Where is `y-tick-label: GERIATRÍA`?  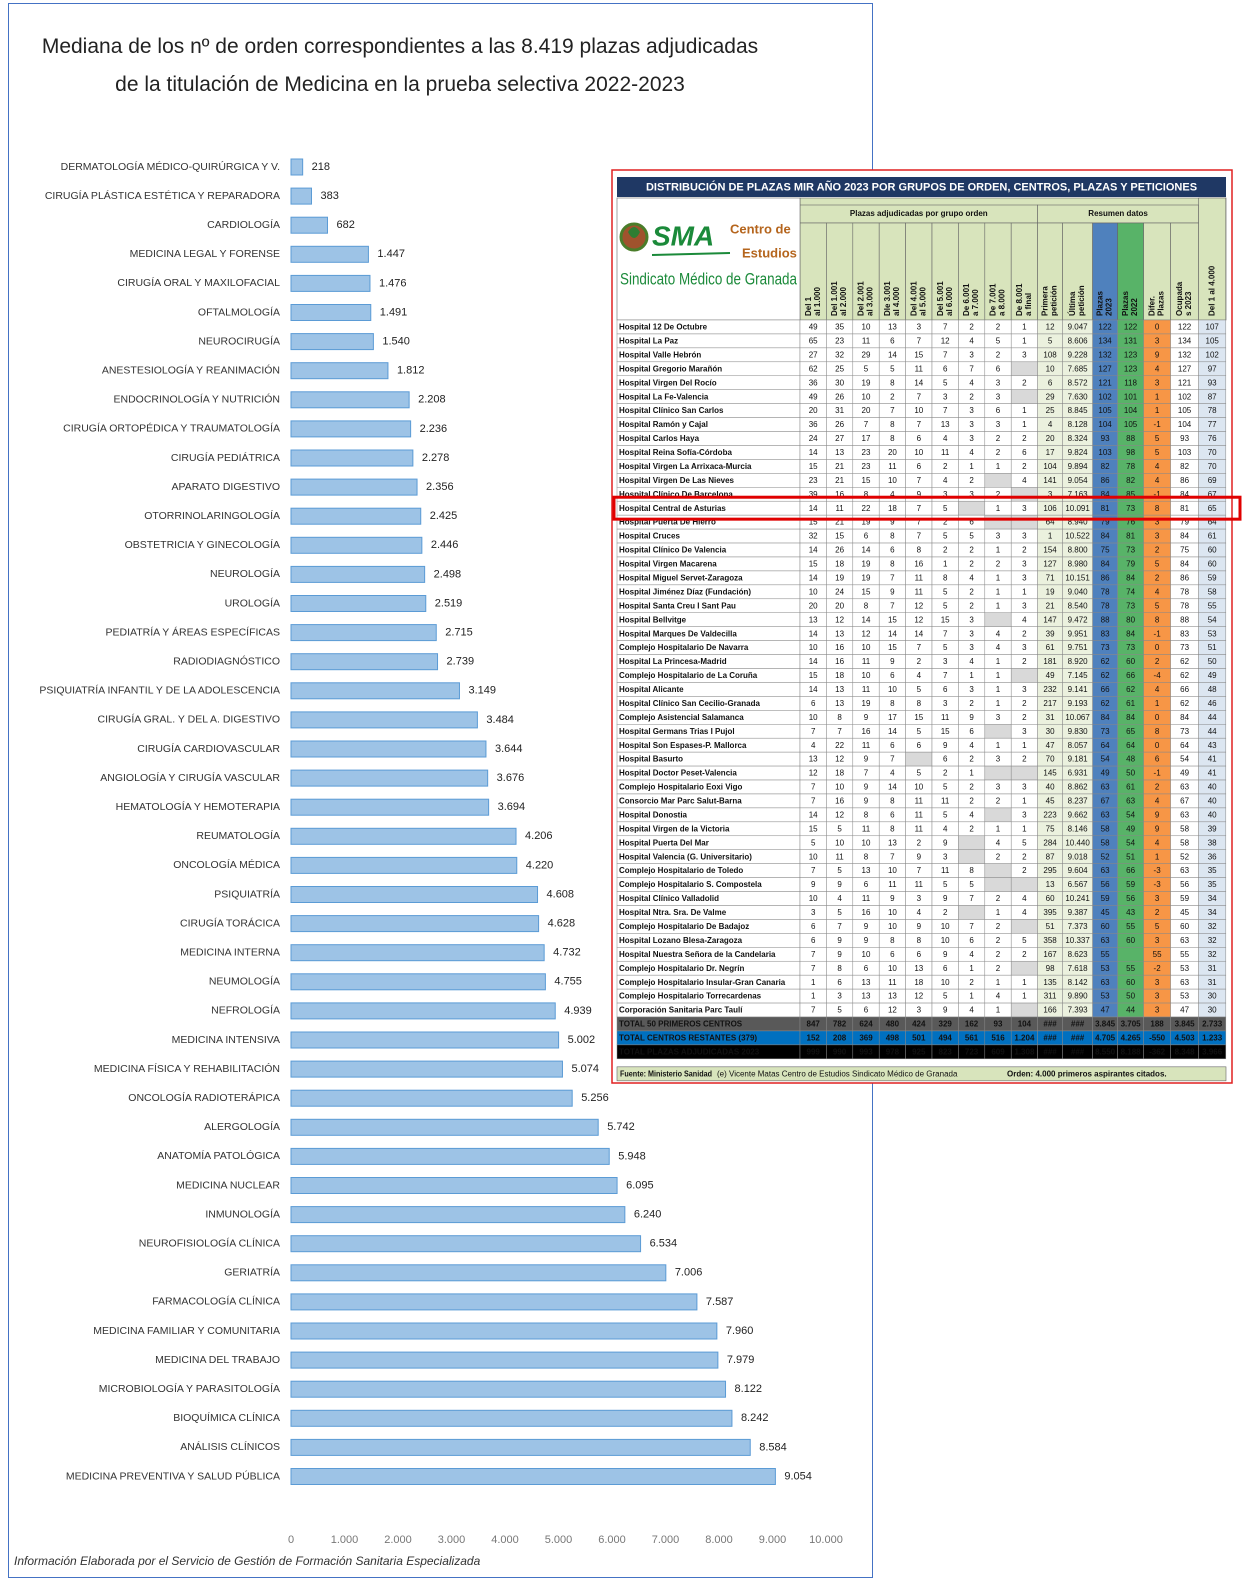
y-tick-label: GERIATRÍA is located at coordinates (252, 1272).